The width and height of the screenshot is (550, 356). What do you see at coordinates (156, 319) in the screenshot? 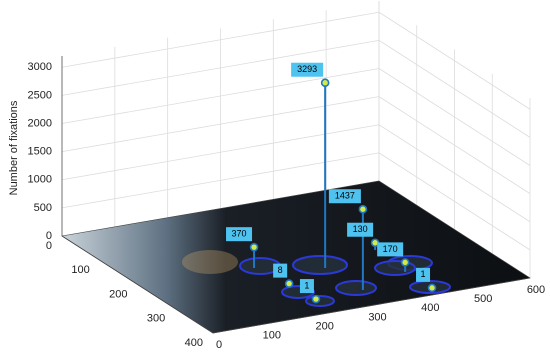
I see `y-tick-label: 300` at bounding box center [156, 319].